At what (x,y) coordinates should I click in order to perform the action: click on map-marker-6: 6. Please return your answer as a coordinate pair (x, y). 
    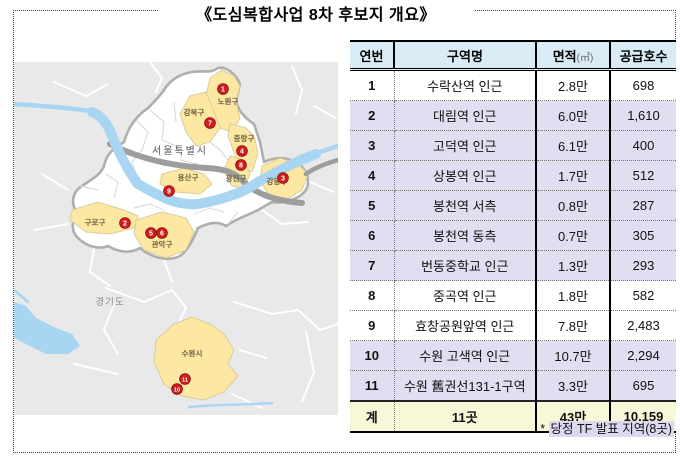
    Looking at the image, I should click on (162, 233).